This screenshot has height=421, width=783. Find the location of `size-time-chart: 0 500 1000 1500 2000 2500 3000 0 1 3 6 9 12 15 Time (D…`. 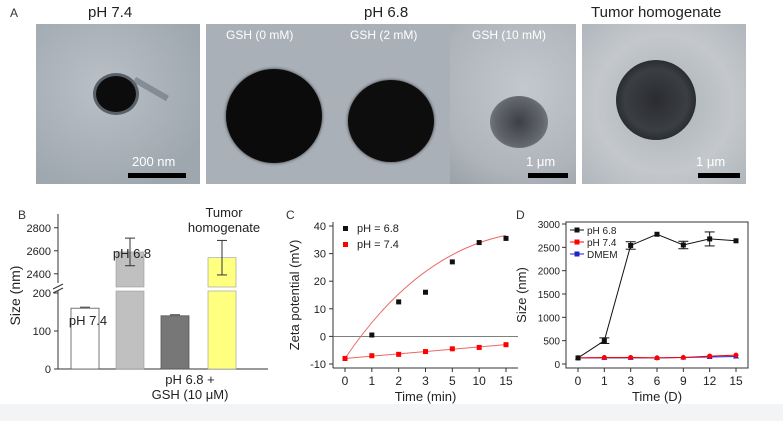

size-time-chart: 0 500 1000 1500 2000 2500 3000 0 1 3 6 9 12 15 Time (D… is located at coordinates (631, 312).